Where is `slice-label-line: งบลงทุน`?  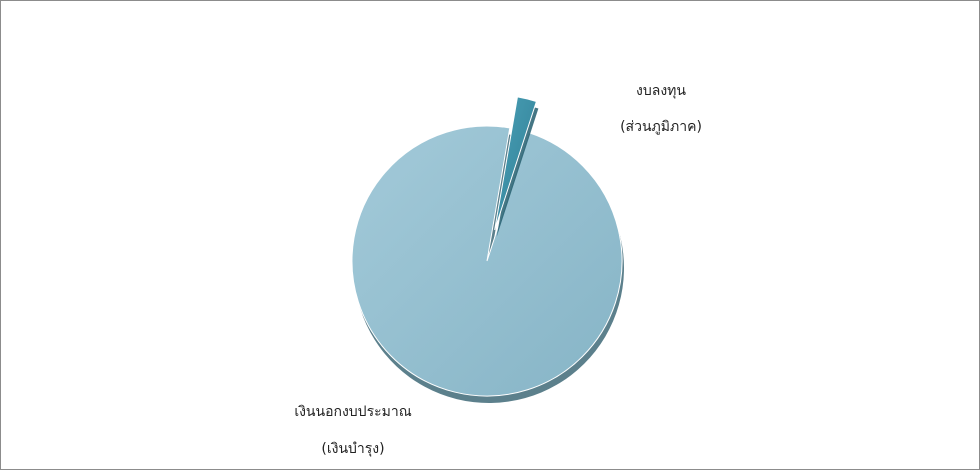 slice-label-line: งบลงทุน is located at coordinates (661, 91).